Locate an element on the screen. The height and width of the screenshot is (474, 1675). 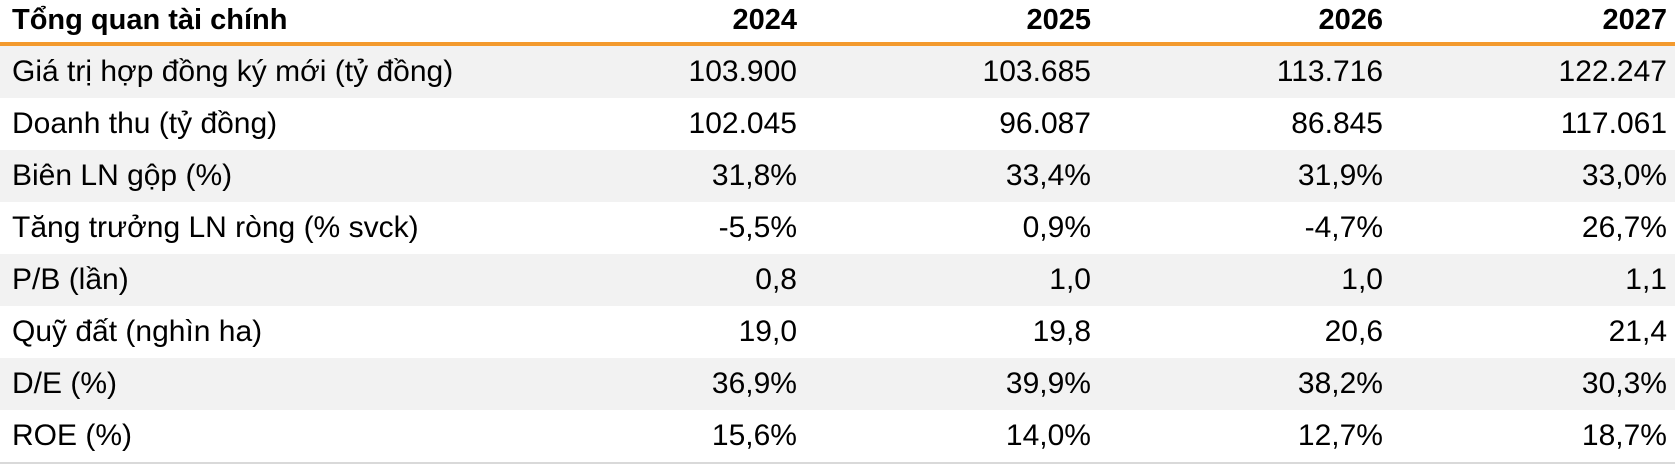
table-cell: 30,3% is located at coordinates (1624, 383).